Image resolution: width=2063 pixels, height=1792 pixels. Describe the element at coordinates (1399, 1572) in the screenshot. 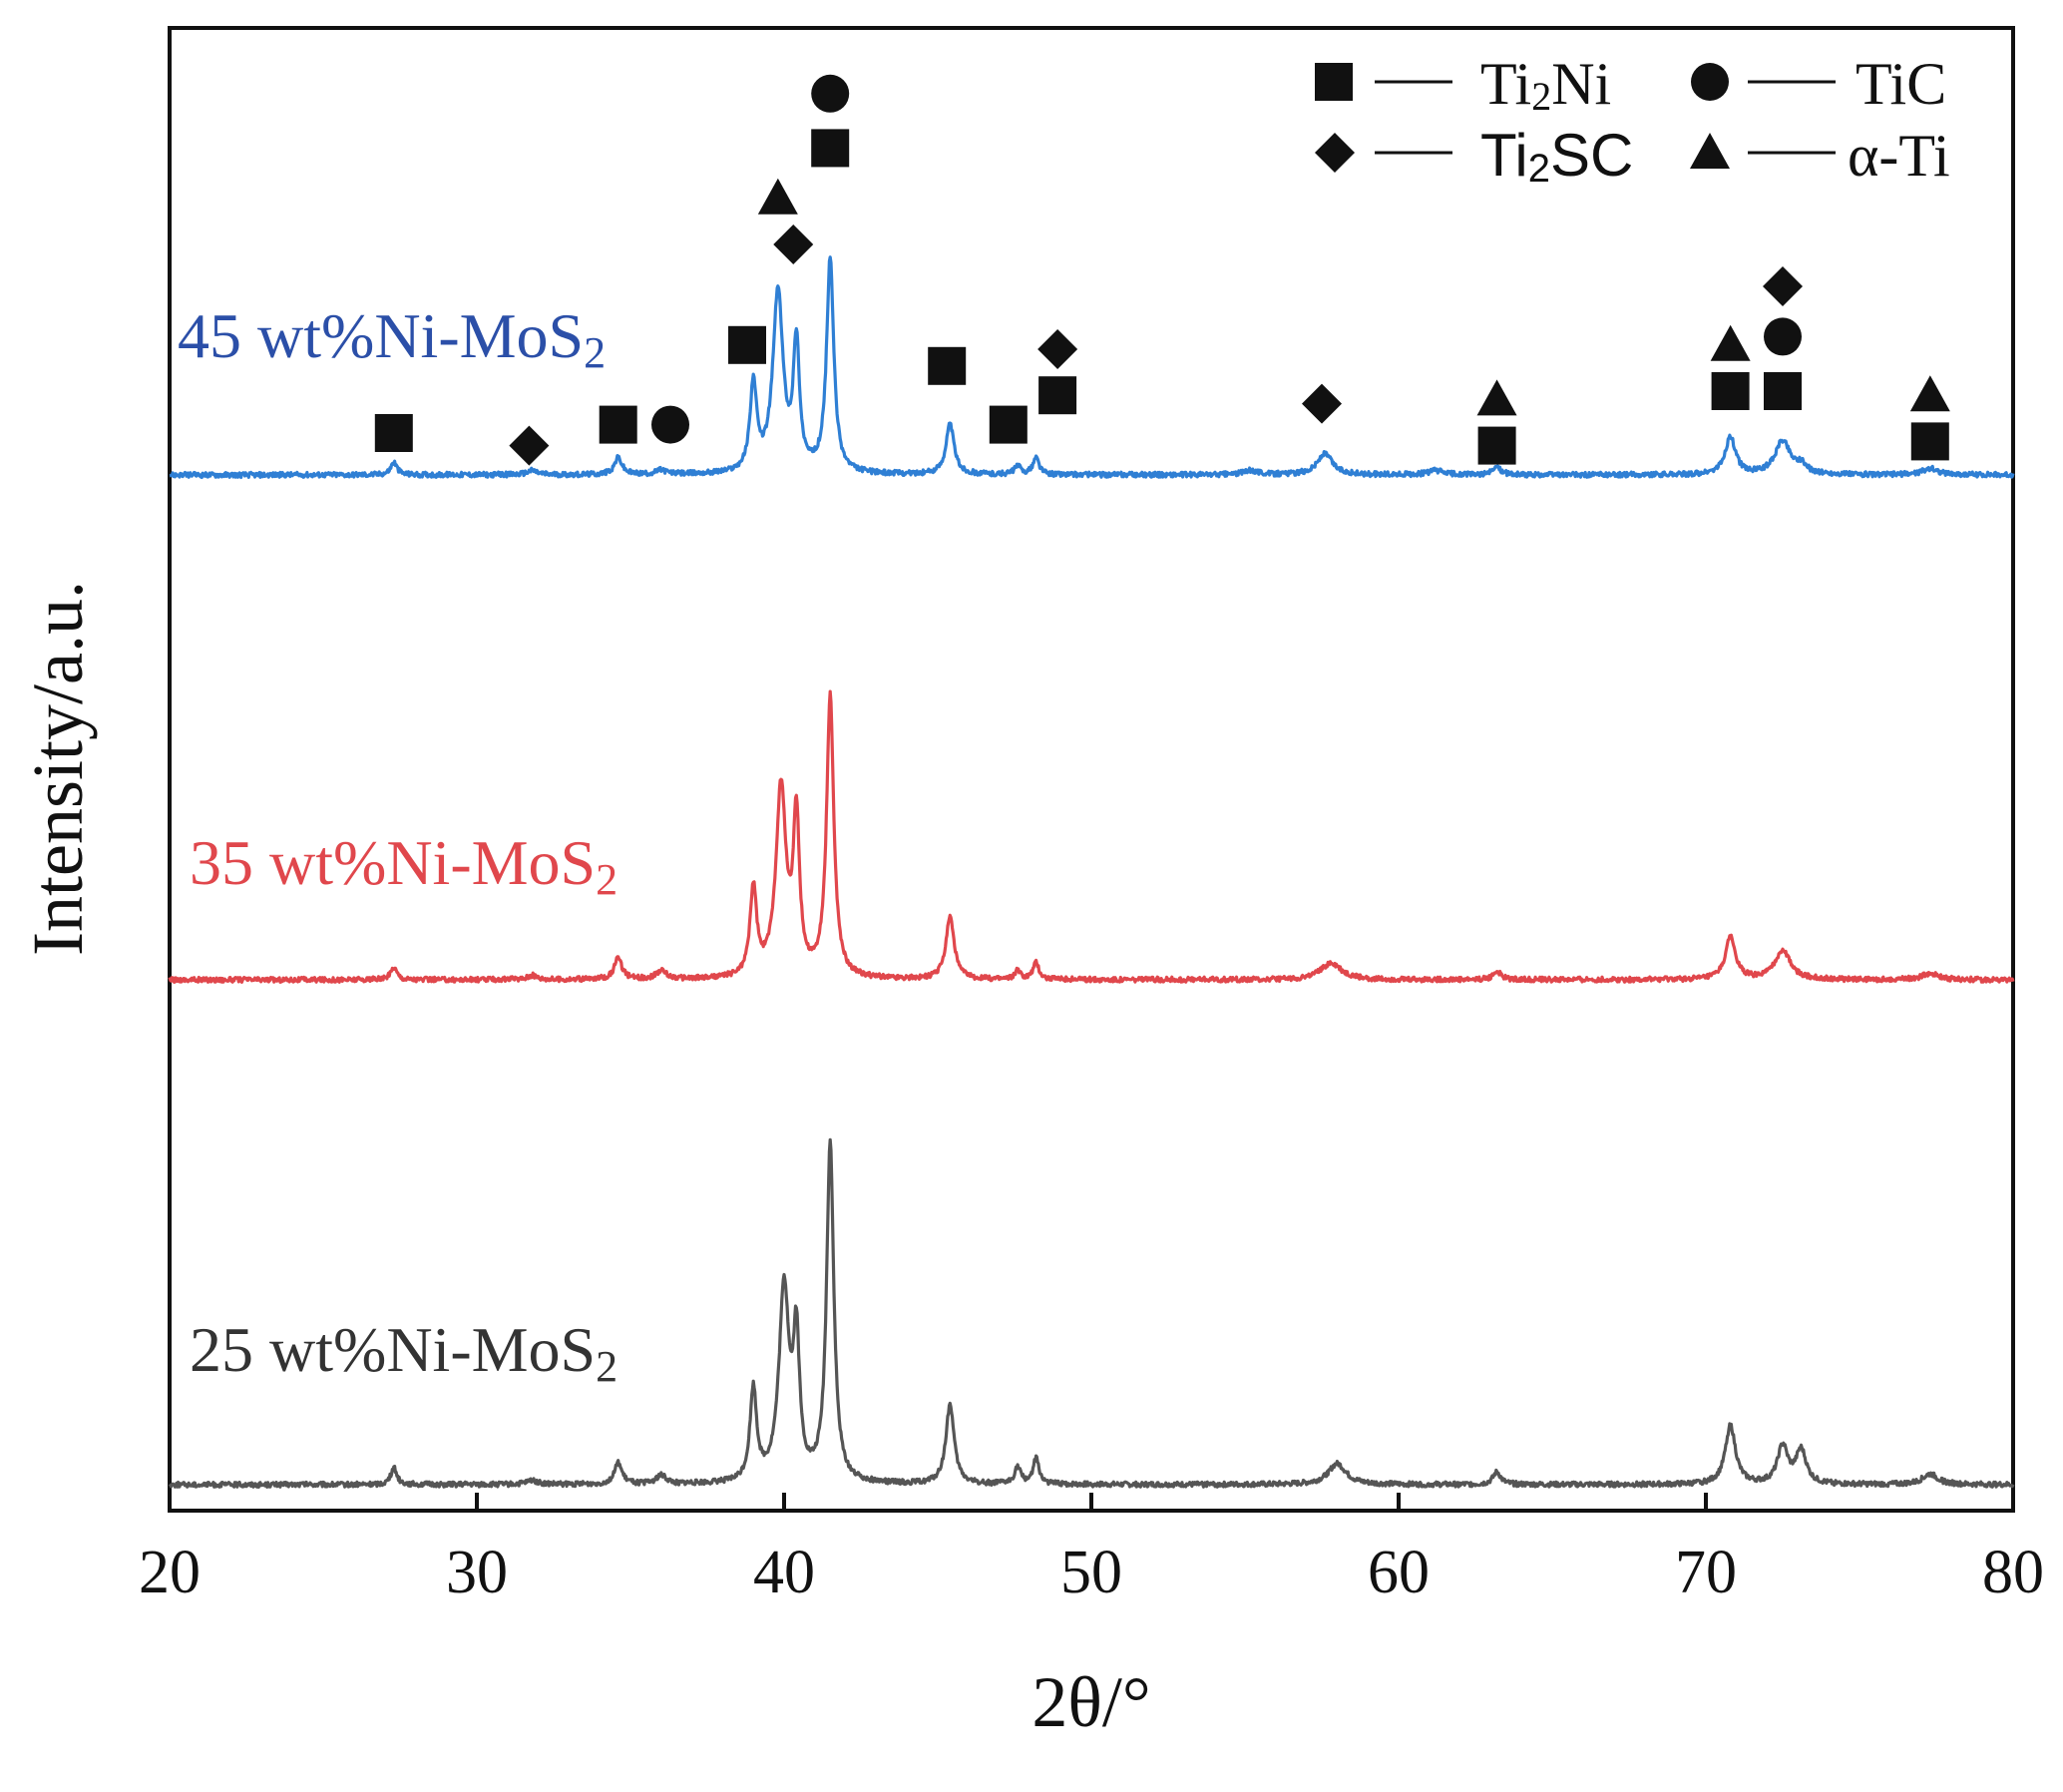

I see `x-tick-label: 60` at that location.